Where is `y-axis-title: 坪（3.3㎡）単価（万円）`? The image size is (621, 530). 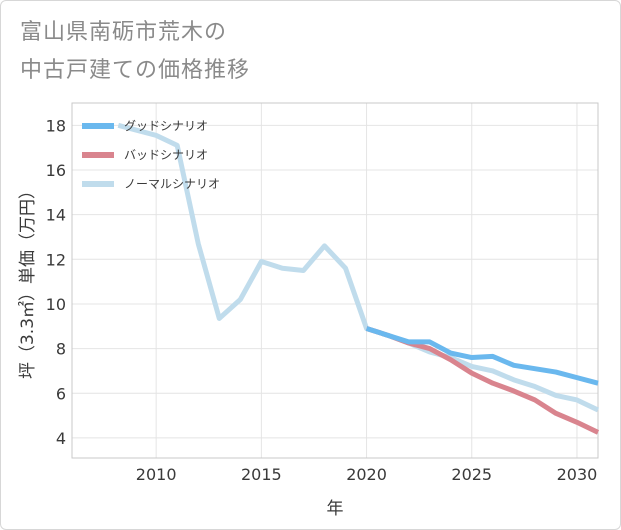 y-axis-title: 坪（3.3㎡）単価（万円） is located at coordinates (28, 280).